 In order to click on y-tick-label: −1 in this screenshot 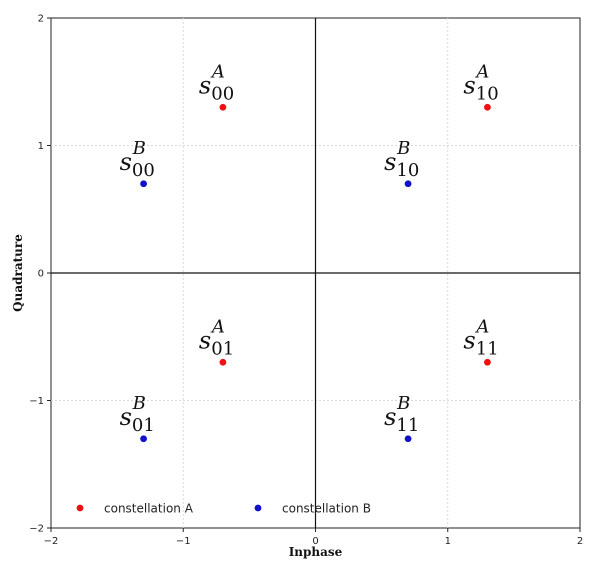, I will do `click(36, 401)`.